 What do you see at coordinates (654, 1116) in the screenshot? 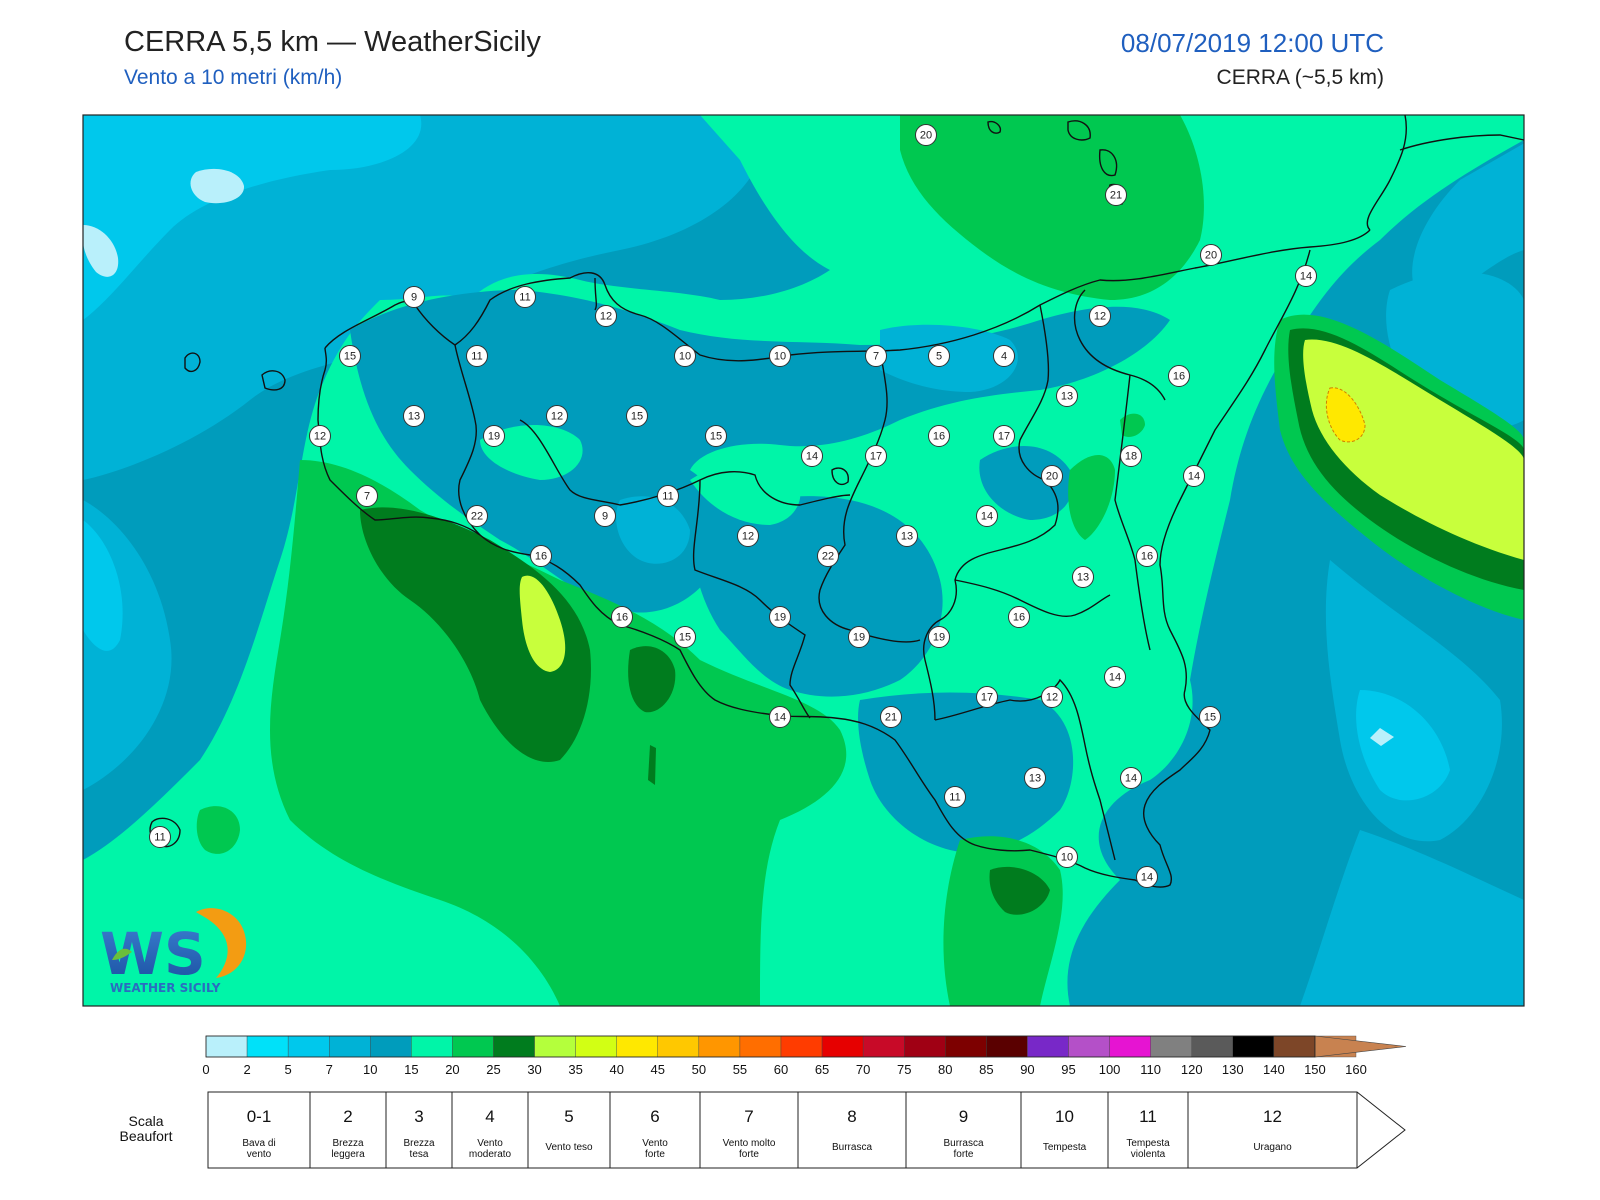
I see `beaufort-number: 6` at bounding box center [654, 1116].